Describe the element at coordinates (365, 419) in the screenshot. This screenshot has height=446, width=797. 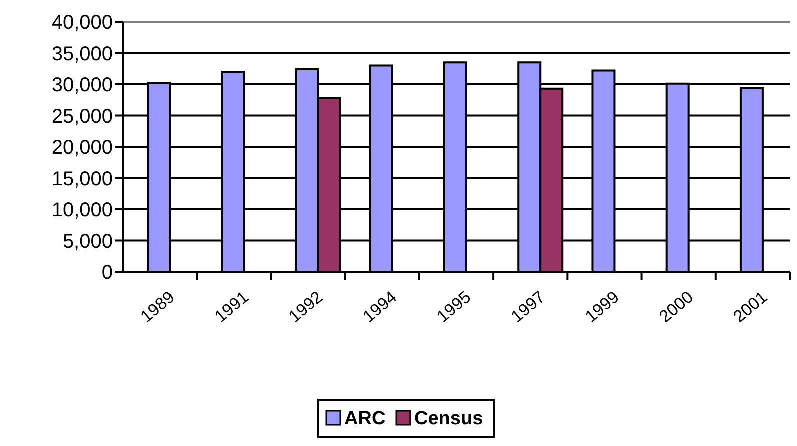
I see `legend-label: ARC` at that location.